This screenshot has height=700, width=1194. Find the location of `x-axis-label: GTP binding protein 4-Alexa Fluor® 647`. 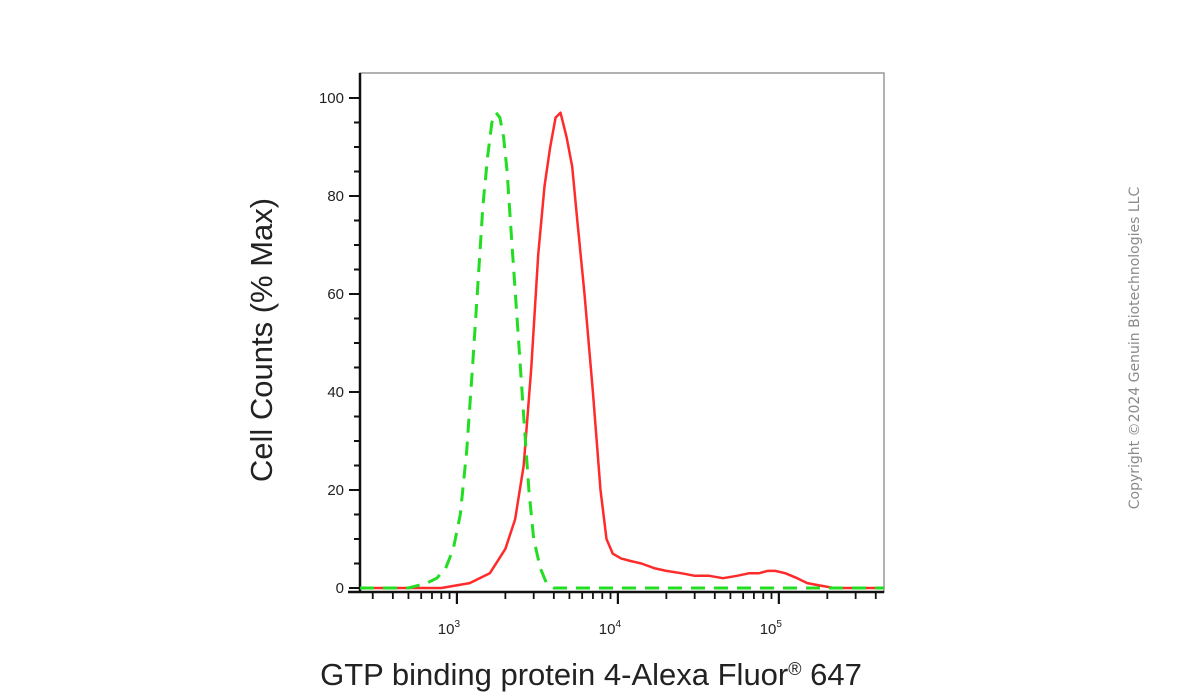

x-axis-label: GTP binding protein 4-Alexa Fluor® 647 is located at coordinates (591, 674).